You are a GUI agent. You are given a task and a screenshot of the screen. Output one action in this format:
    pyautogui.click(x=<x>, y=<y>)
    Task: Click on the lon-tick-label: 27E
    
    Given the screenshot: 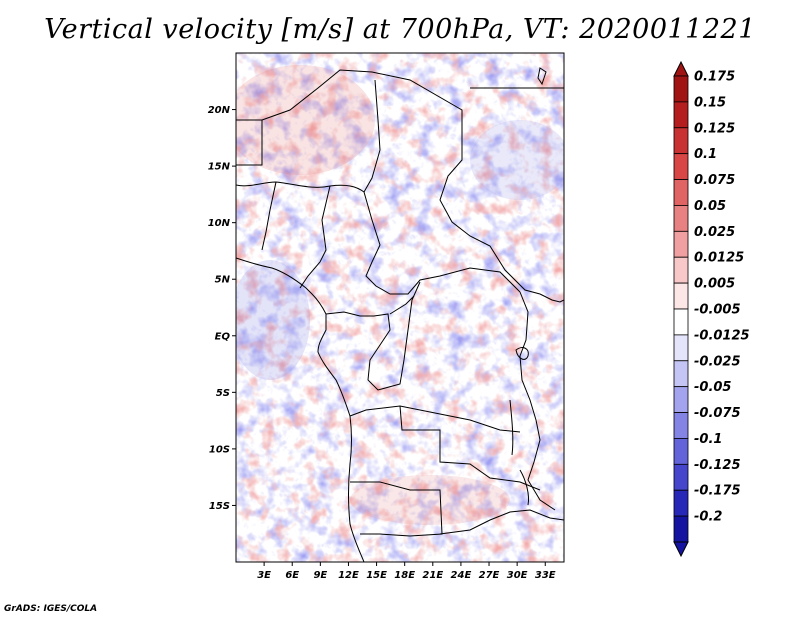 What is the action you would take?
    pyautogui.click(x=489, y=575)
    